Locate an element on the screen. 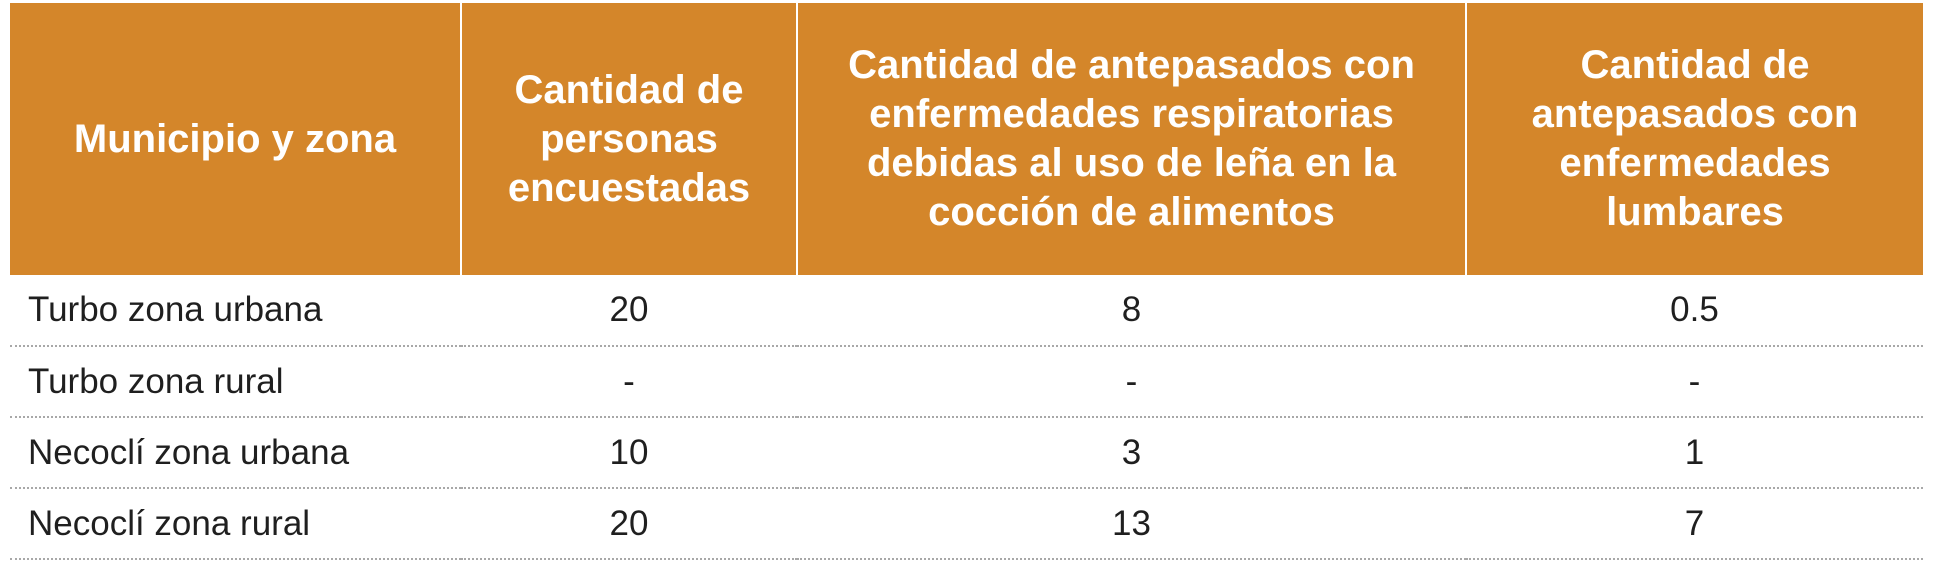 This screenshot has width=1933, height=568. cell-personas-encuestadas: 10 is located at coordinates (629, 453).